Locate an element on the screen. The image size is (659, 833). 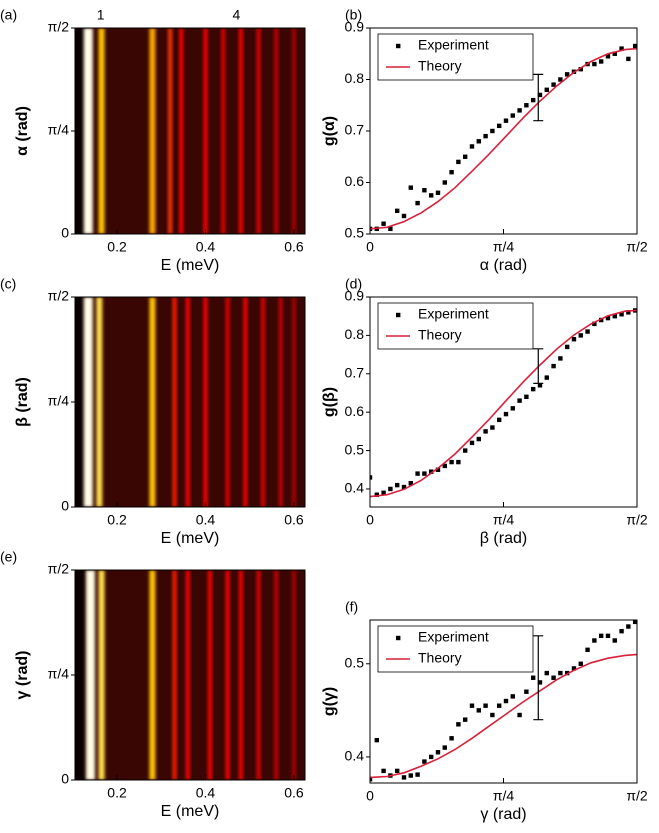
peak-annotation: 1 is located at coordinates (101, 15).